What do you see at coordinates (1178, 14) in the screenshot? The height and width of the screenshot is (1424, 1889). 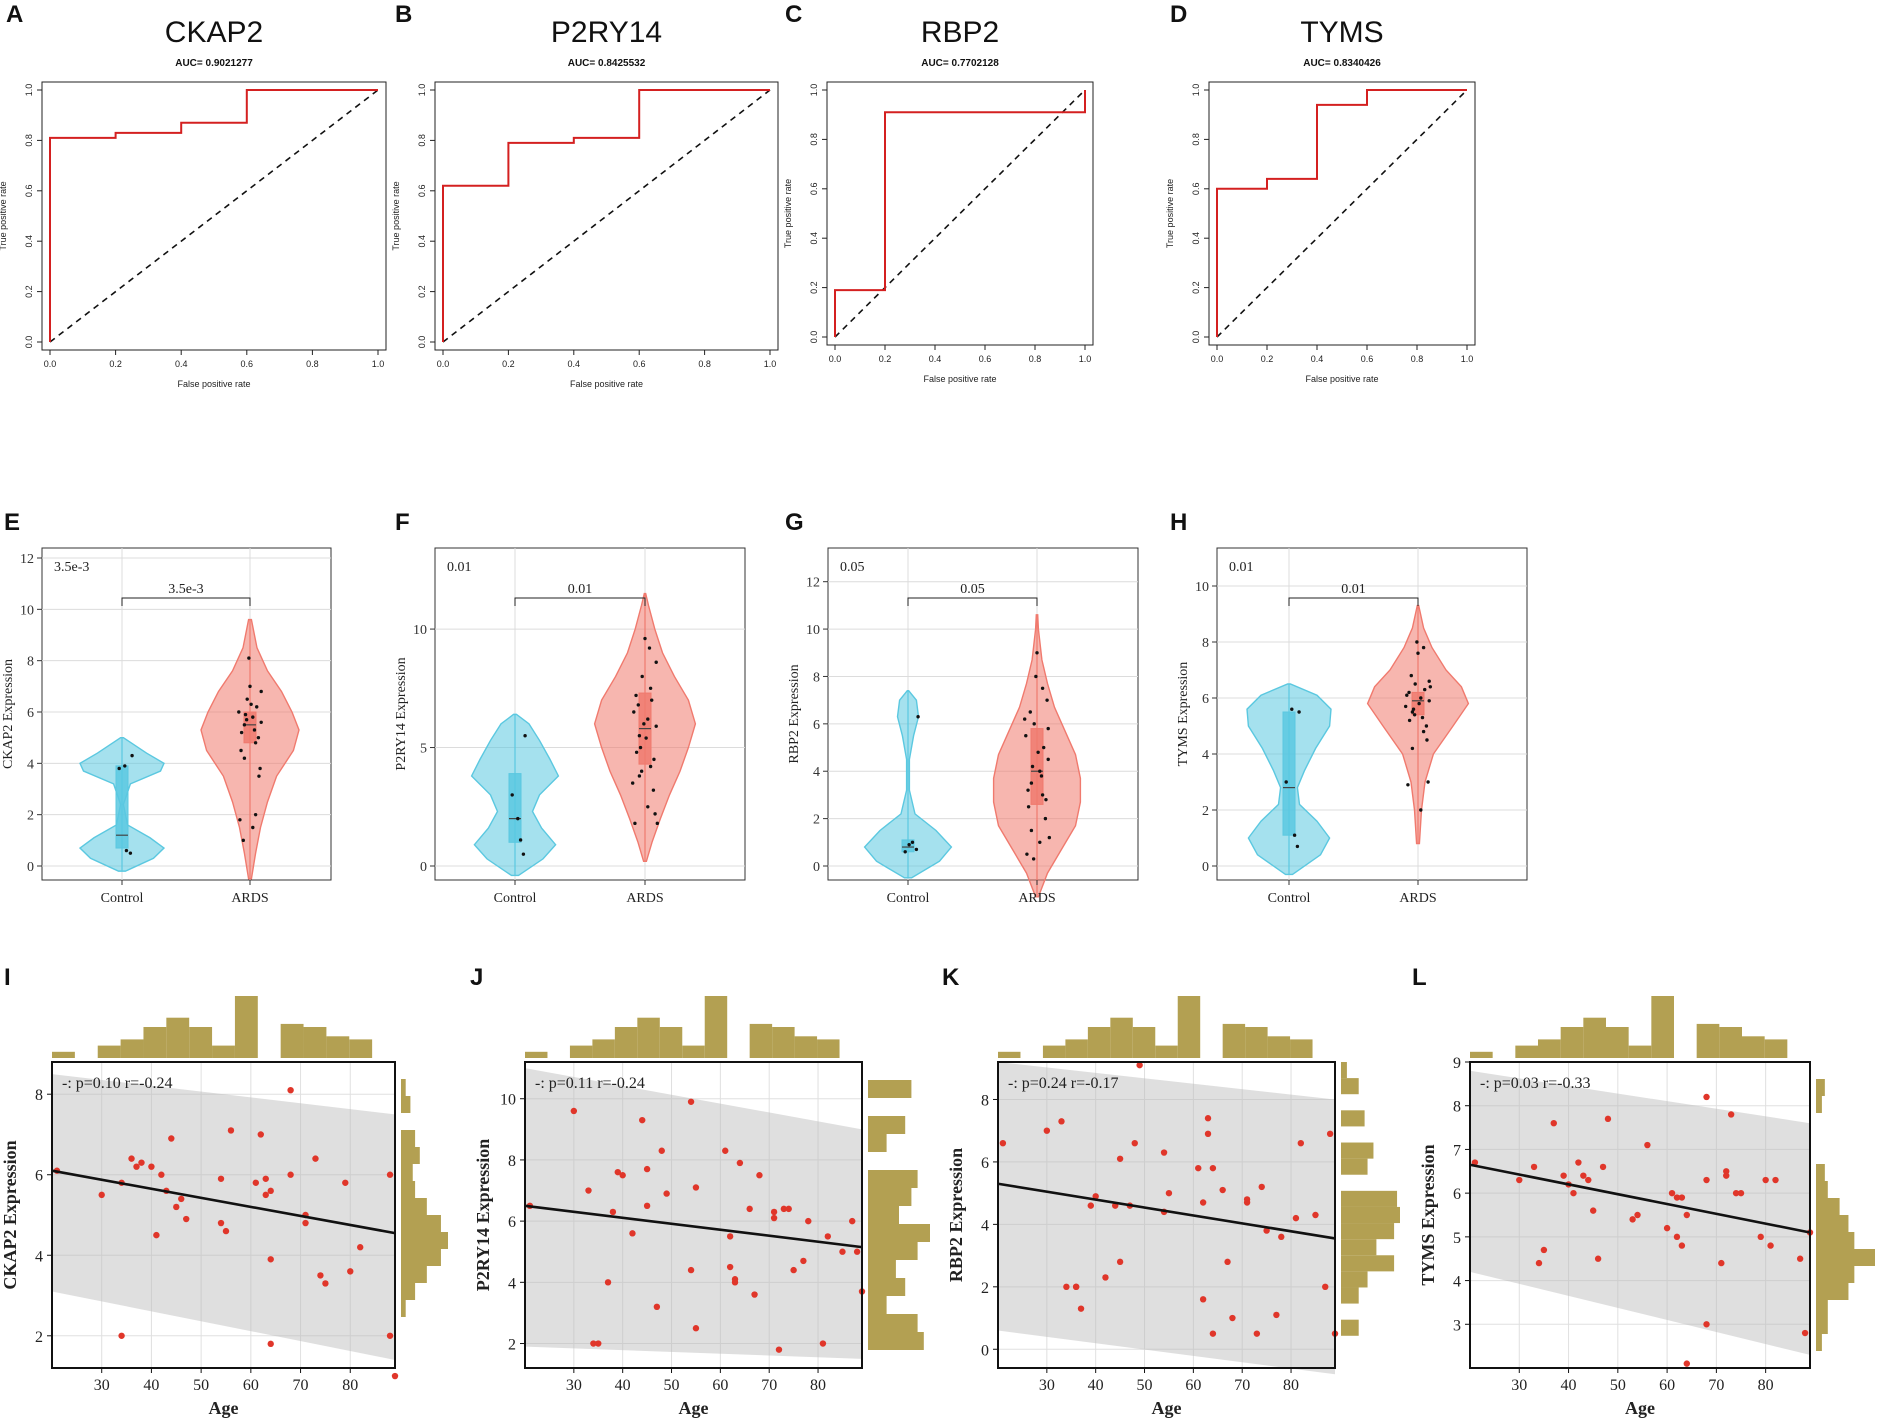 I see `panel-letter: D` at bounding box center [1178, 14].